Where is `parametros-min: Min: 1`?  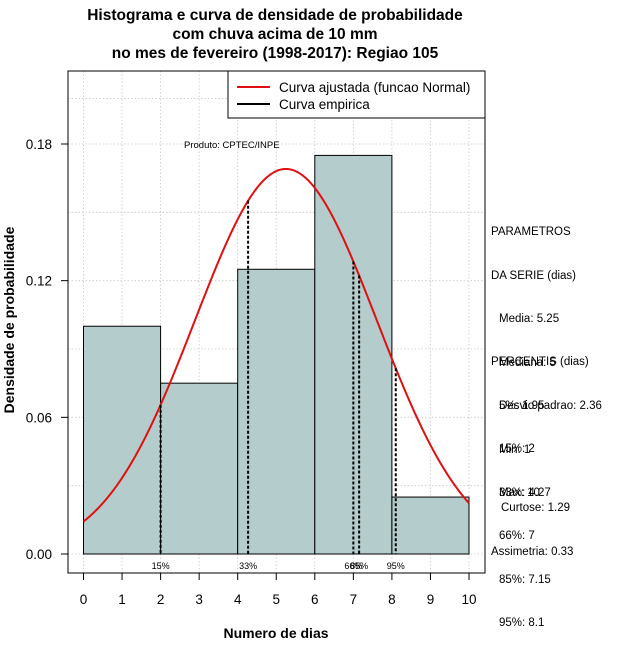
parametros-min: Min: 1 is located at coordinates (515, 449).